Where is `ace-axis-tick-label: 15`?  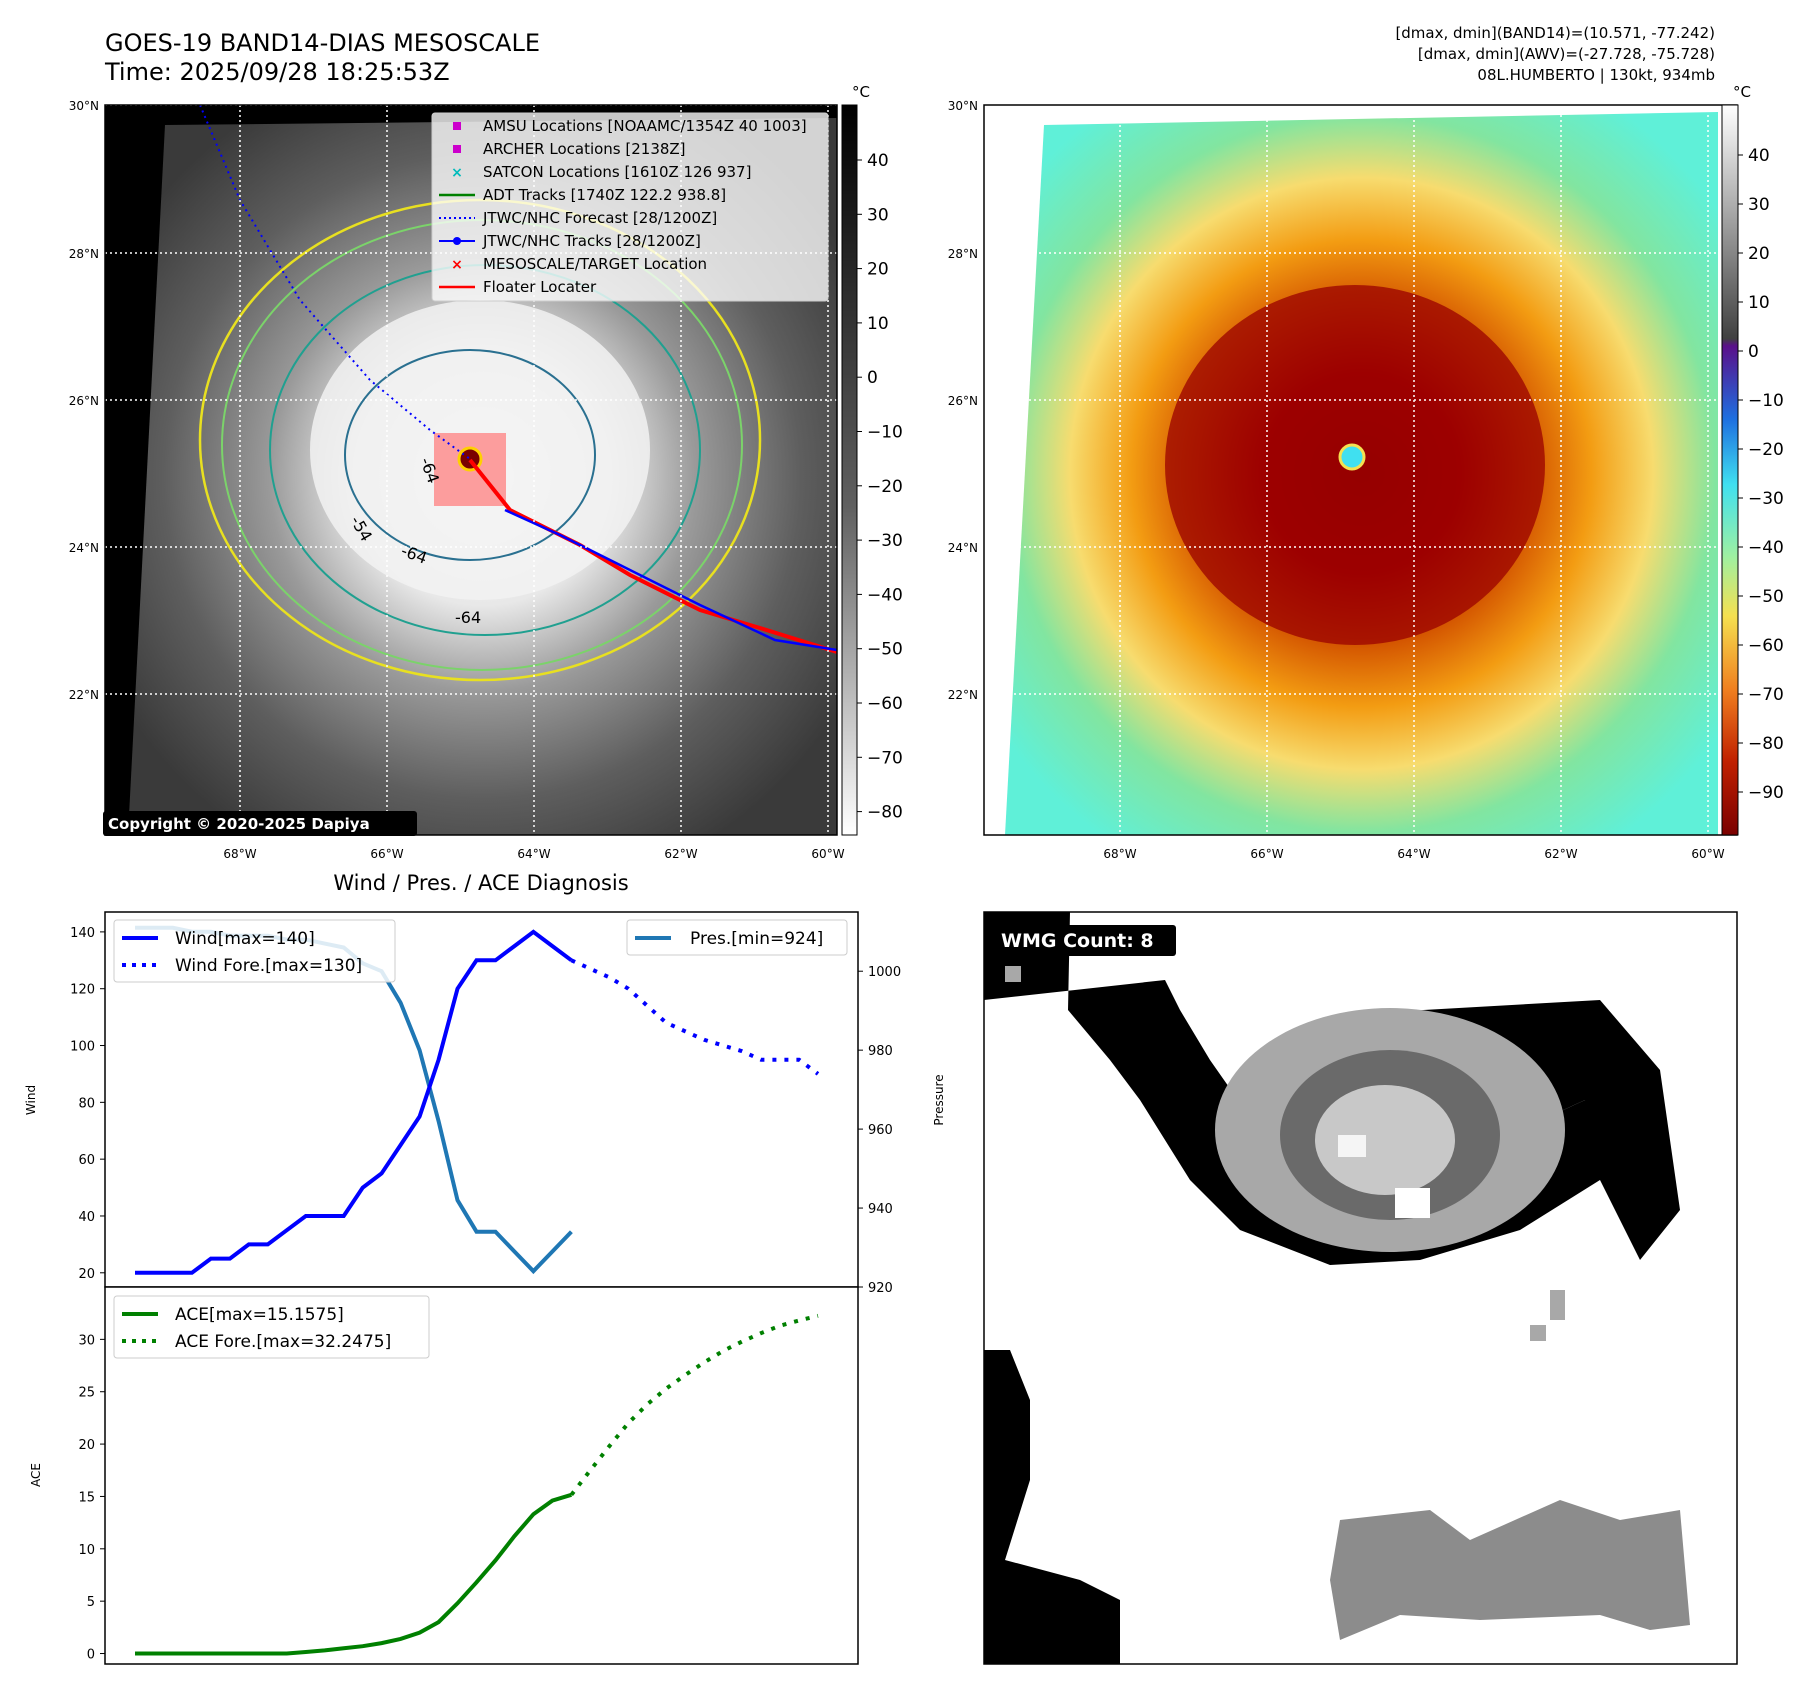 ace-axis-tick-label: 15 is located at coordinates (86, 1497).